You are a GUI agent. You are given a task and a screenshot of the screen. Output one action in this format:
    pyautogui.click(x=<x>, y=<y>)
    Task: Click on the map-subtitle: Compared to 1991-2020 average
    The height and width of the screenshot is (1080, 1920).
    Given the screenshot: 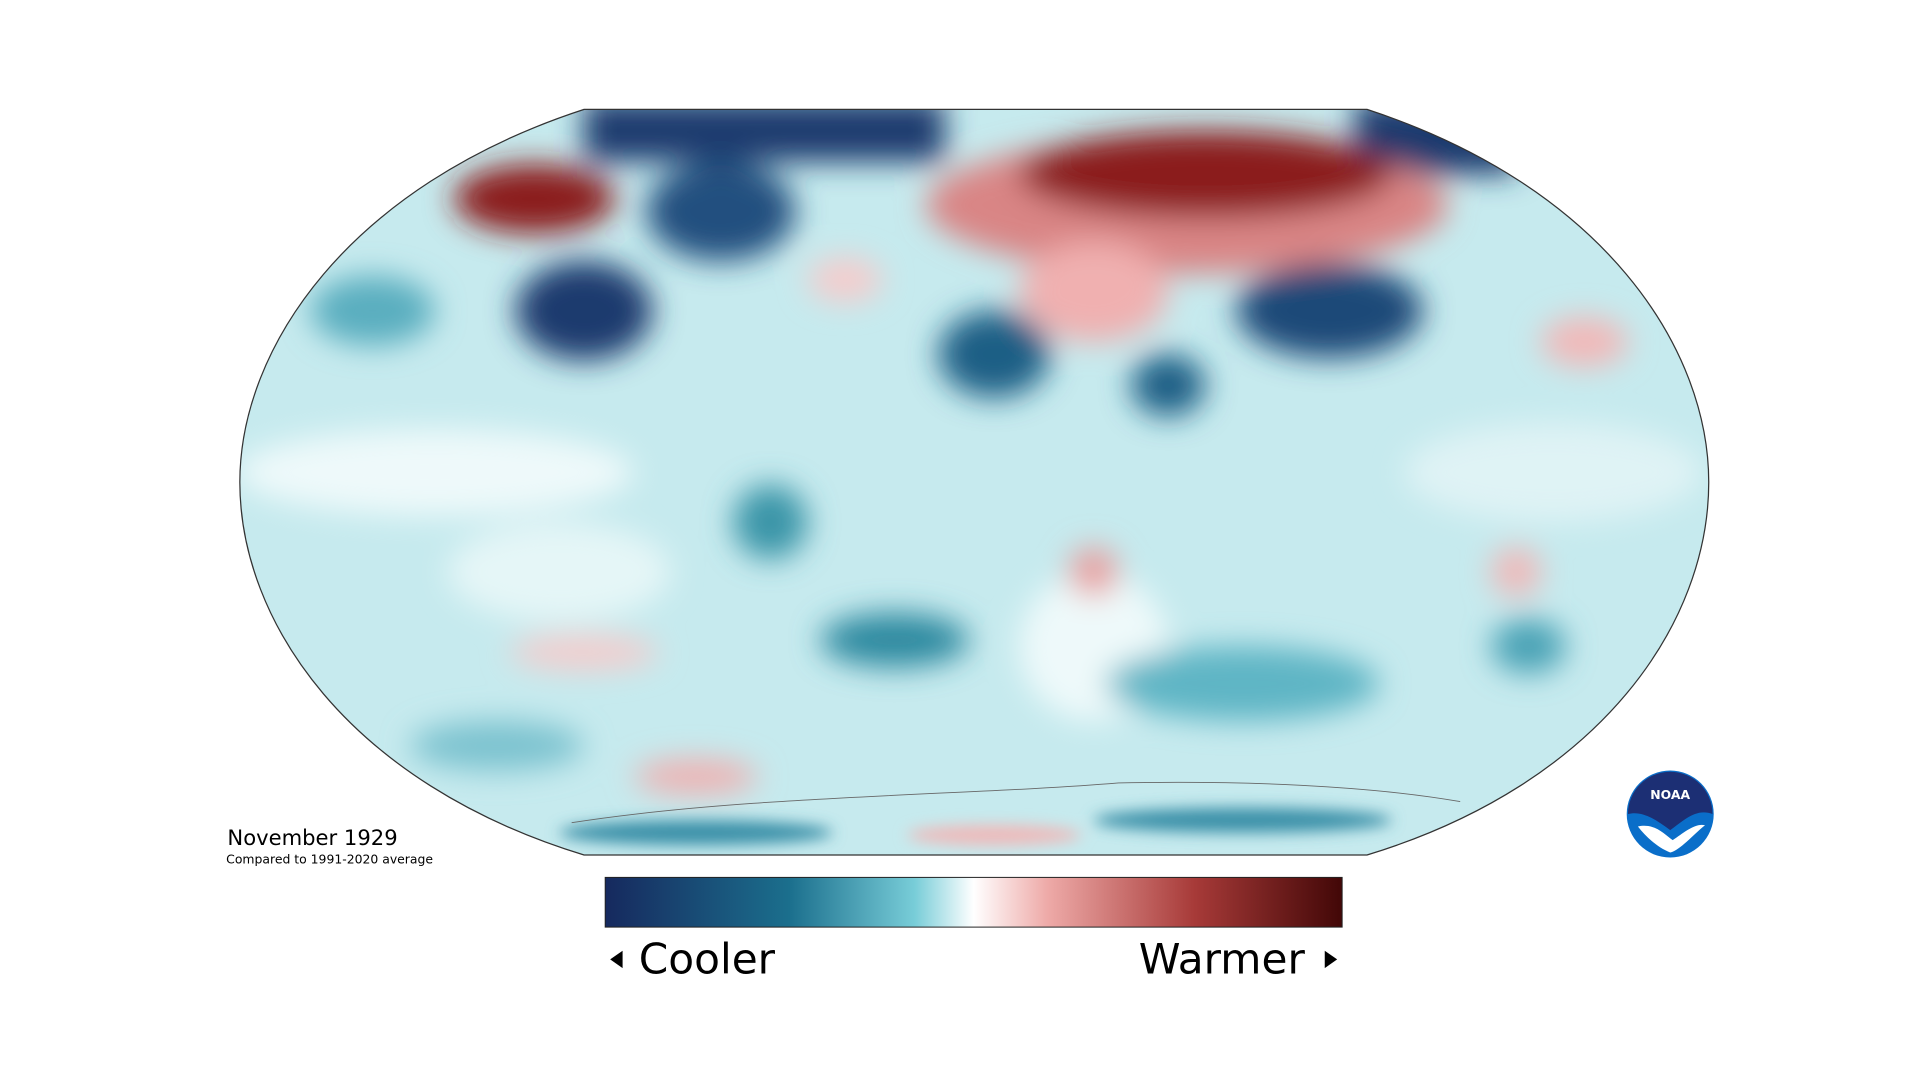 What is the action you would take?
    pyautogui.click(x=329, y=859)
    